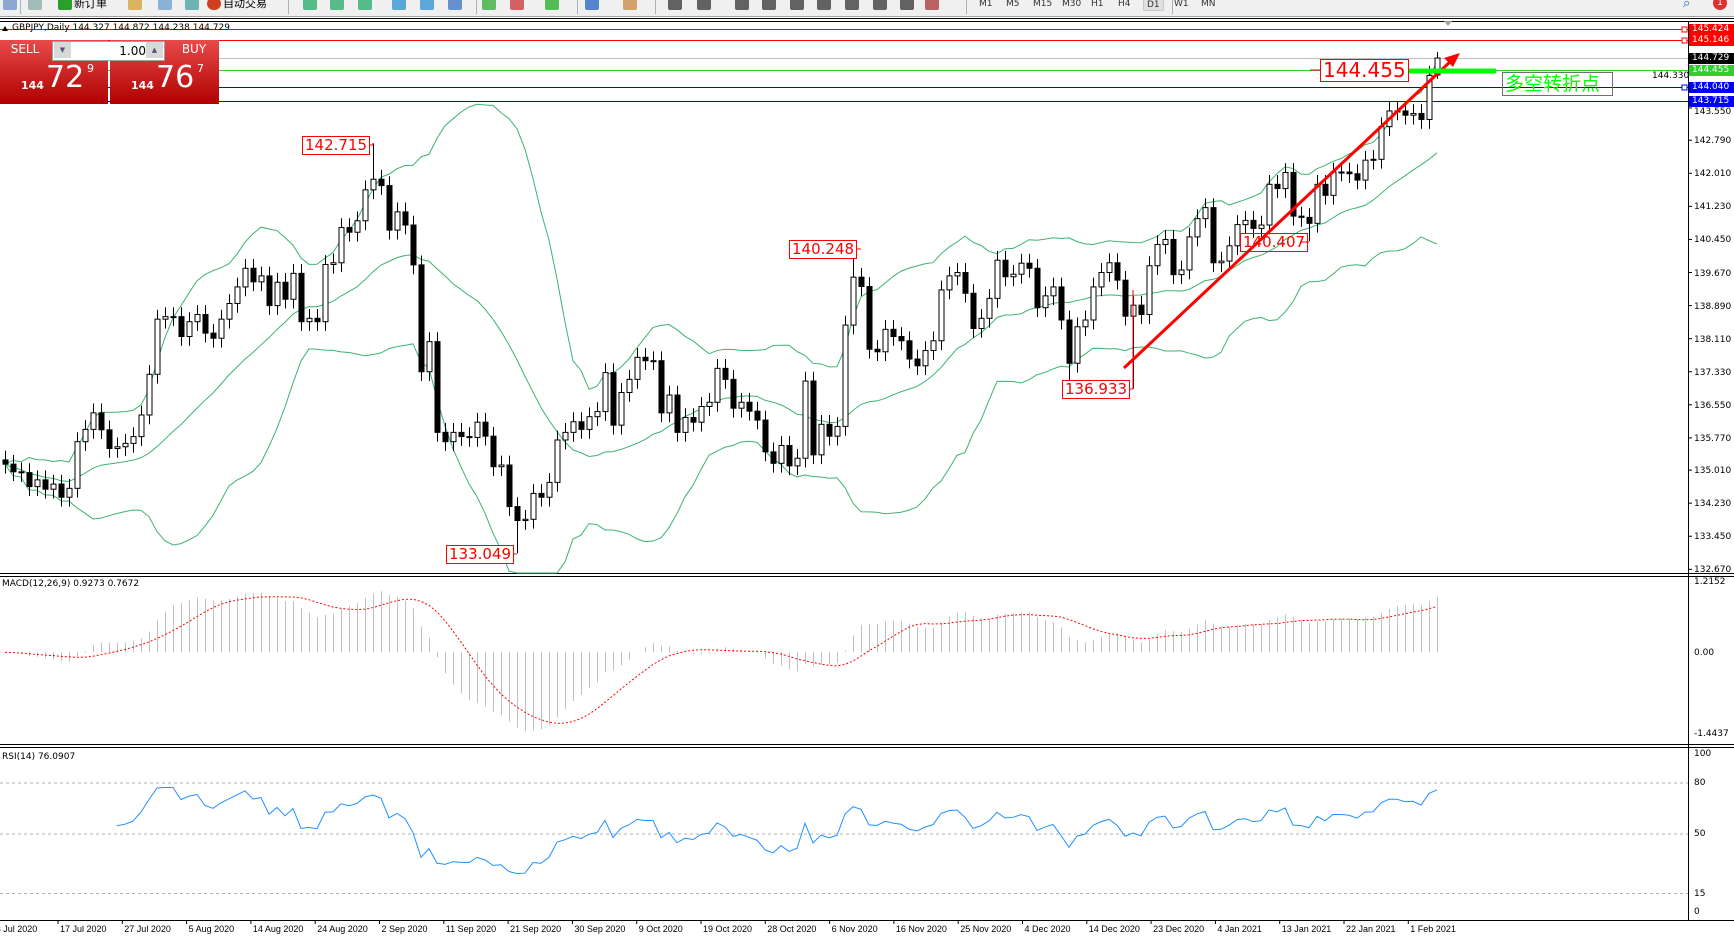  Describe the element at coordinates (399, 5) in the screenshot. I see `zoom-in-icon` at that location.